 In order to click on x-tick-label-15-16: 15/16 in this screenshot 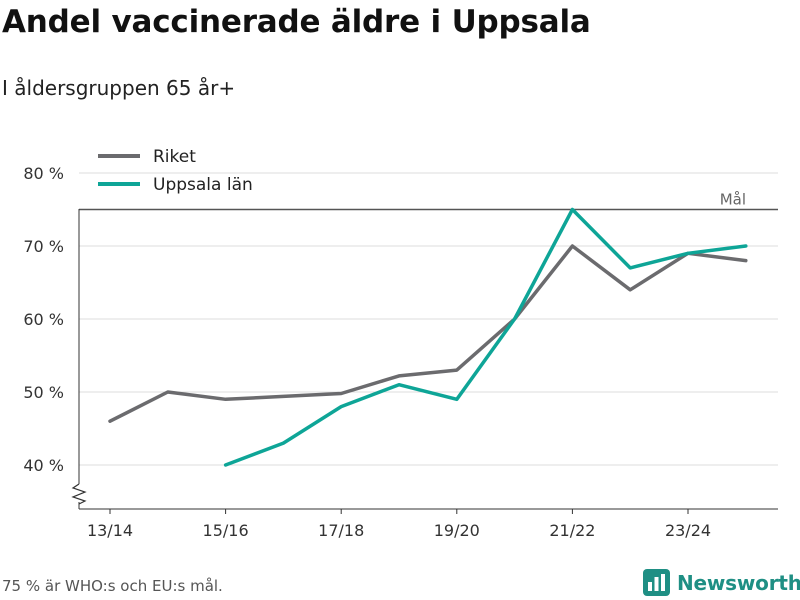, I will do `click(226, 530)`.